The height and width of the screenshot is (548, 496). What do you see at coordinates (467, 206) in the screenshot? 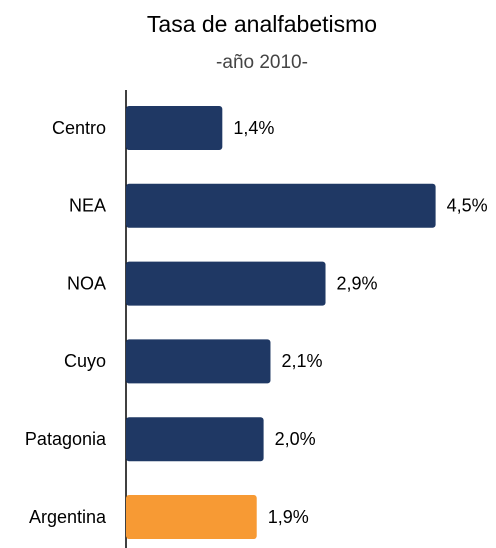
I see `value-label: 4,5%` at bounding box center [467, 206].